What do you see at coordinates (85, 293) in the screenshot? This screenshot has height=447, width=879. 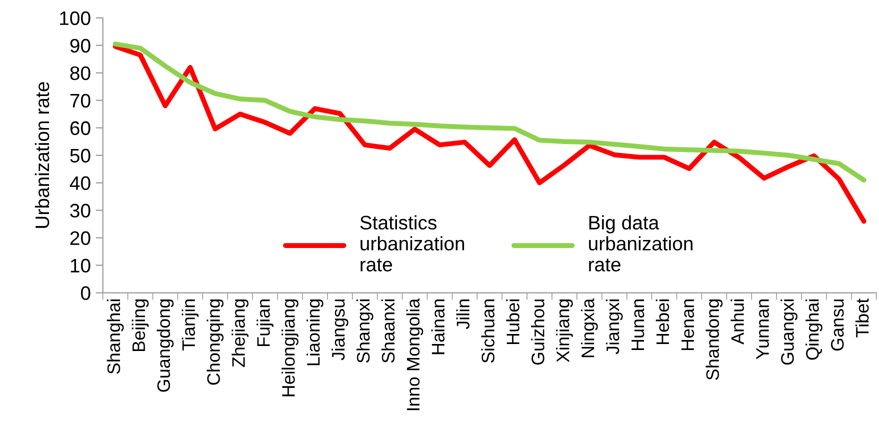 I see `y-tick-label: 0` at bounding box center [85, 293].